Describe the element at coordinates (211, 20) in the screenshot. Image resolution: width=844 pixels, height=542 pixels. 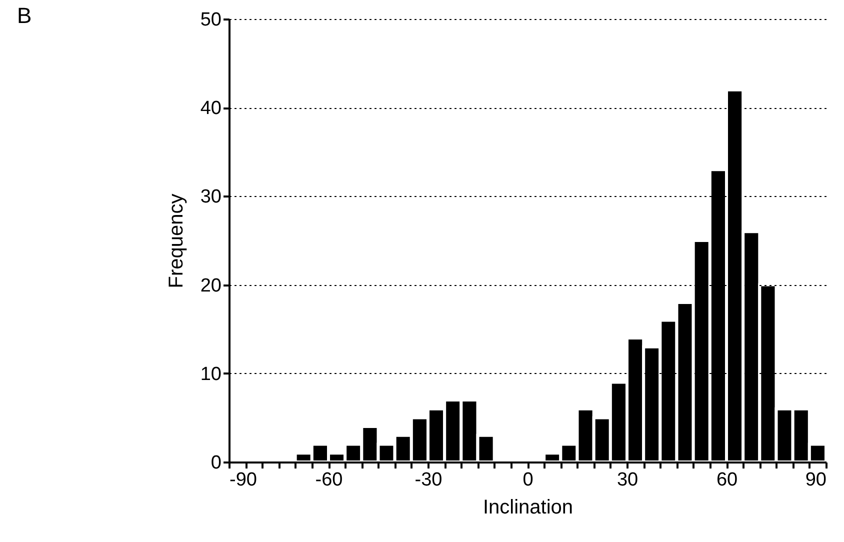
I see `y-tick-label: 50` at that location.